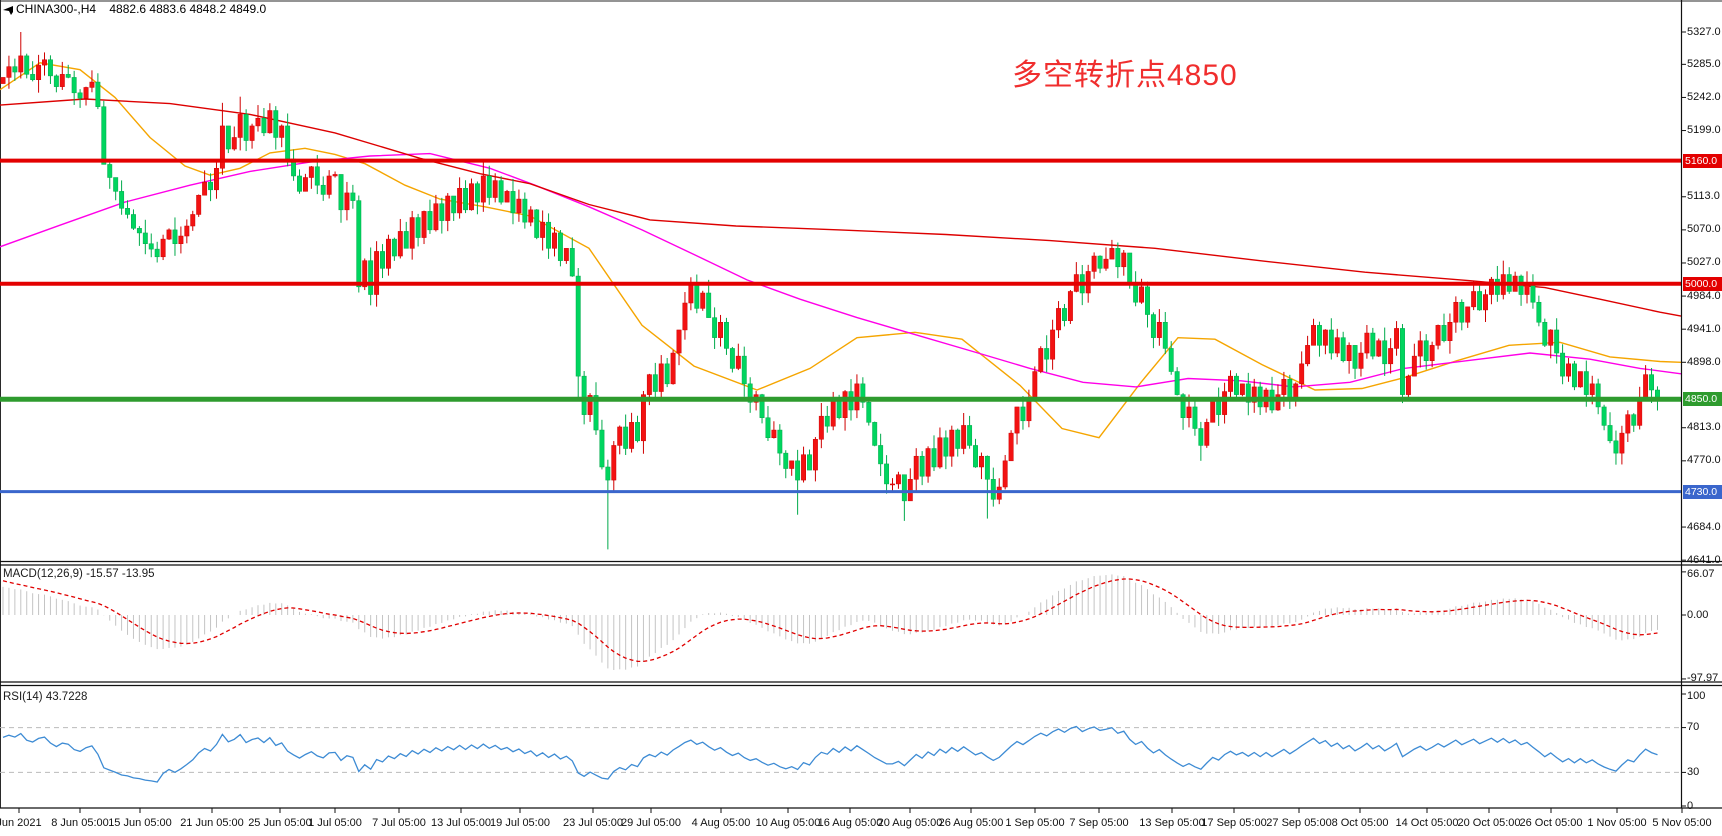 Image resolution: width=1722 pixels, height=836 pixels. What do you see at coordinates (335, 823) in the screenshot?
I see `time-axis-label: 1 Jul 05:00` at bounding box center [335, 823].